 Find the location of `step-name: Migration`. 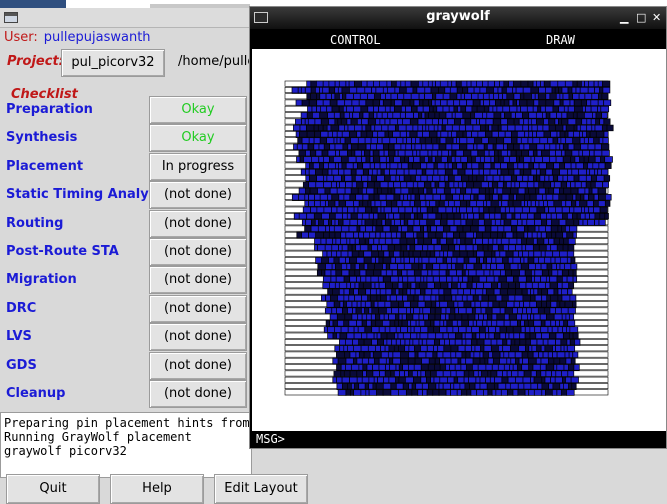

step-name: Migration is located at coordinates (41, 280).